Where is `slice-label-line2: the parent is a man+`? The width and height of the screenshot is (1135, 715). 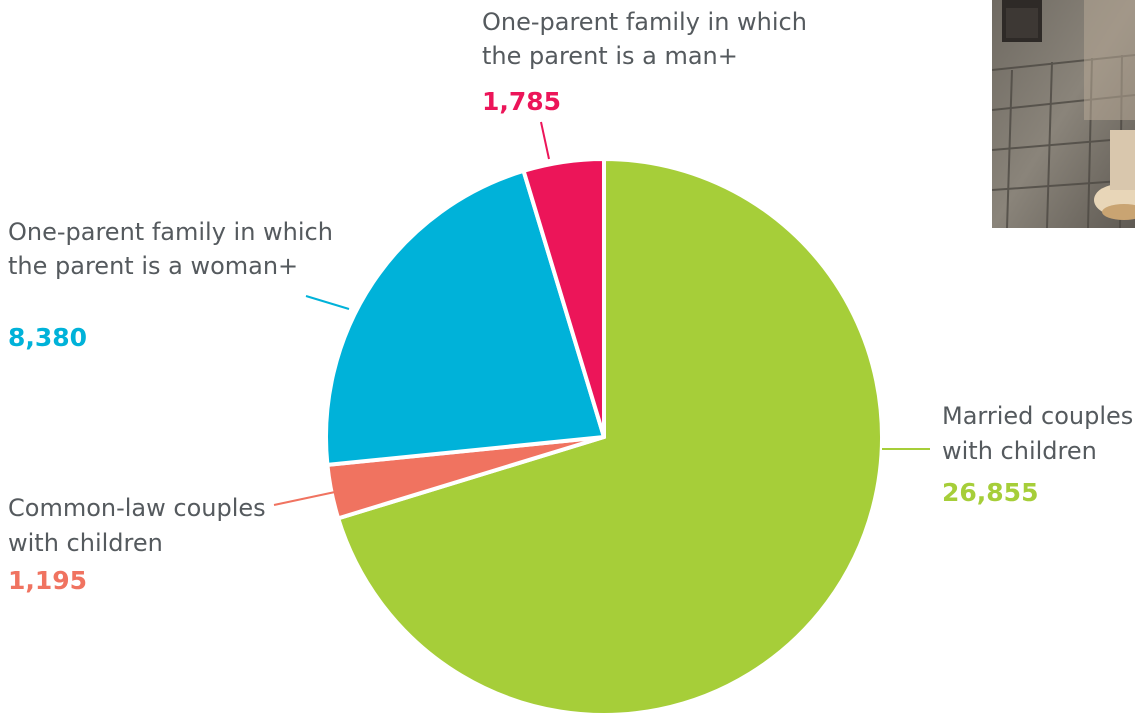 slice-label-line2: the parent is a man+ is located at coordinates (610, 56).